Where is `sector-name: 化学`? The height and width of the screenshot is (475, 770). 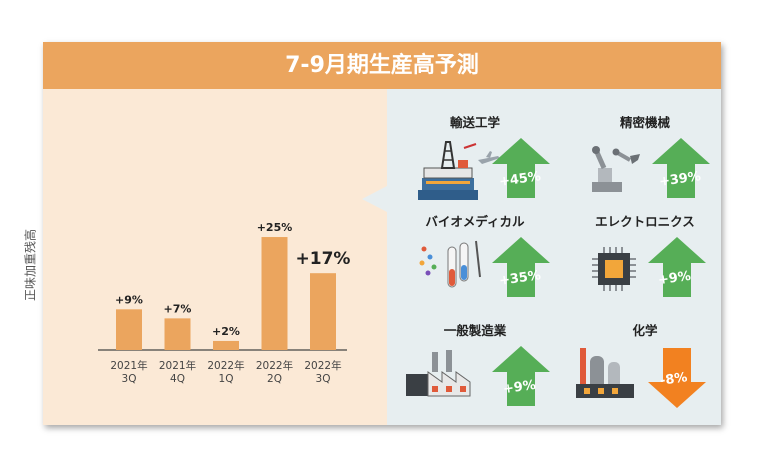
sector-name: 化学 is located at coordinates (645, 330).